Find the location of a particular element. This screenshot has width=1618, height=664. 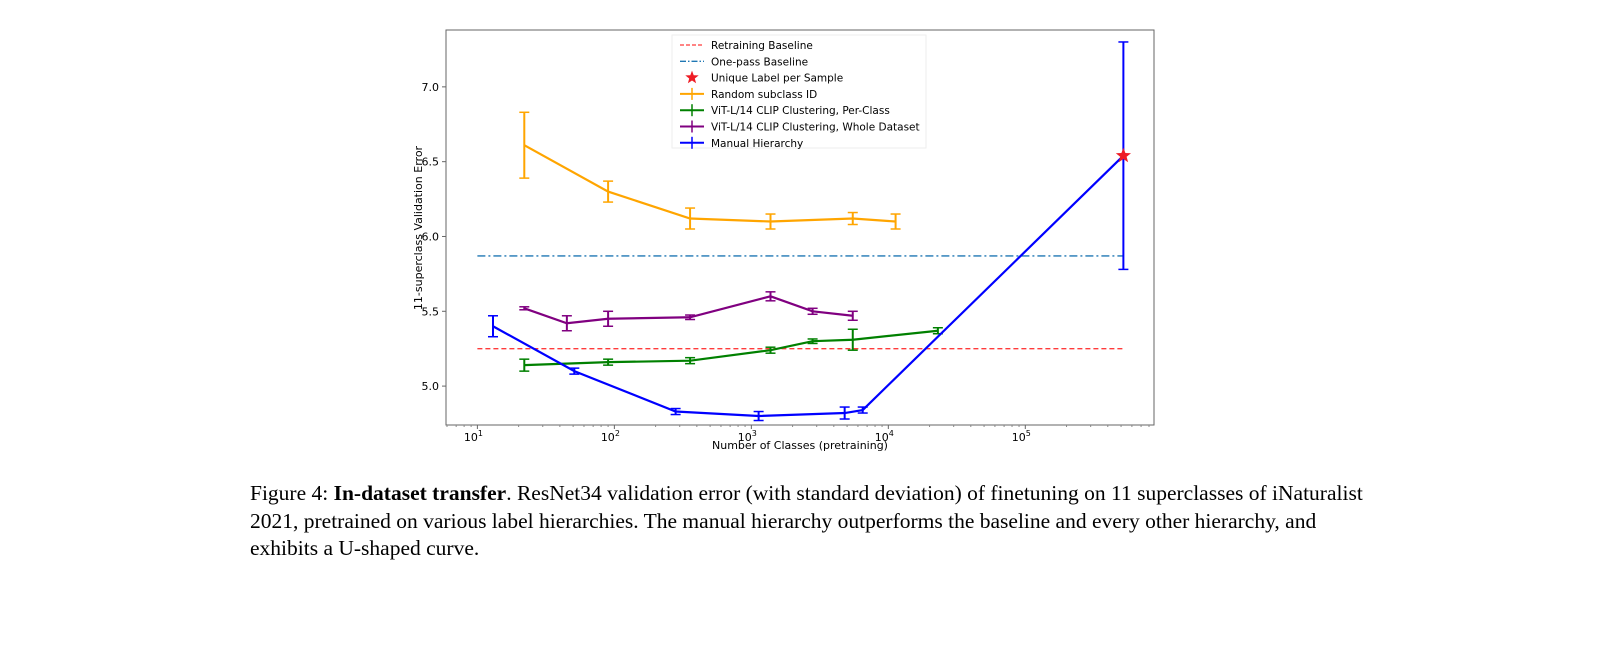

y-tick-label: 5.5 is located at coordinates (431, 311).